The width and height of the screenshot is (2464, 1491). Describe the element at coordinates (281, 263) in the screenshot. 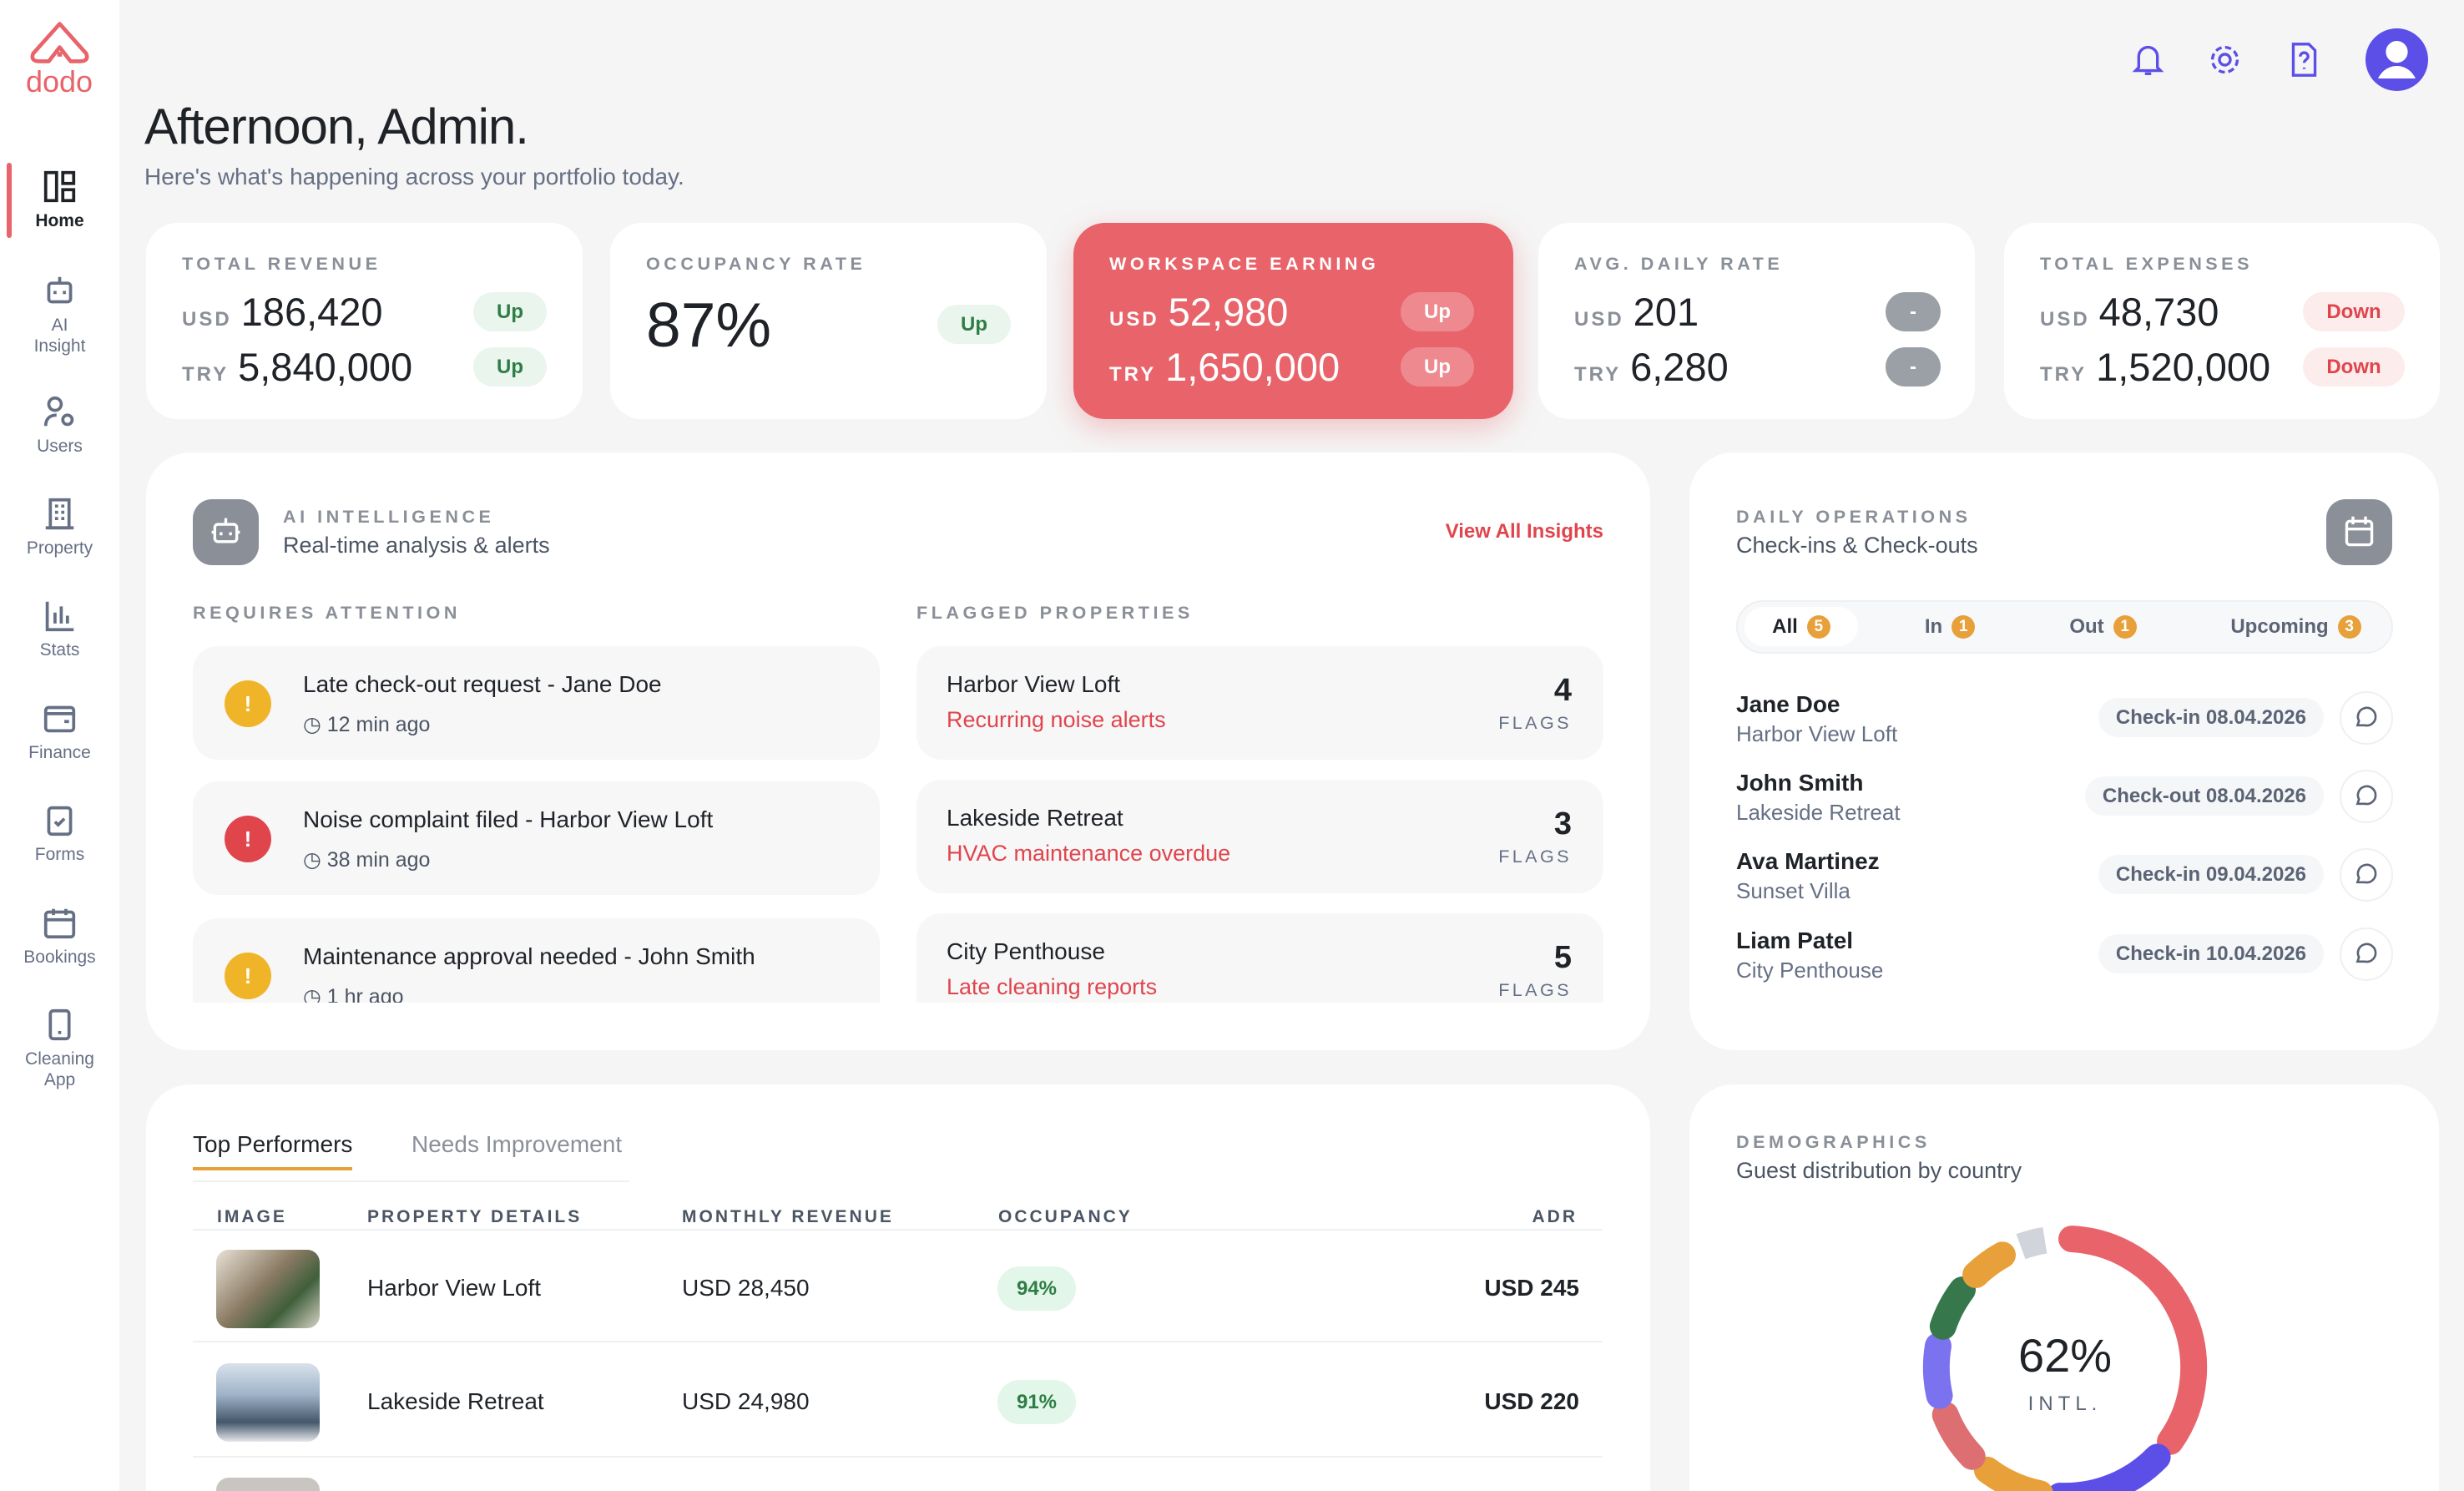

I see `kpi-label: TOTAL REVENUE` at that location.